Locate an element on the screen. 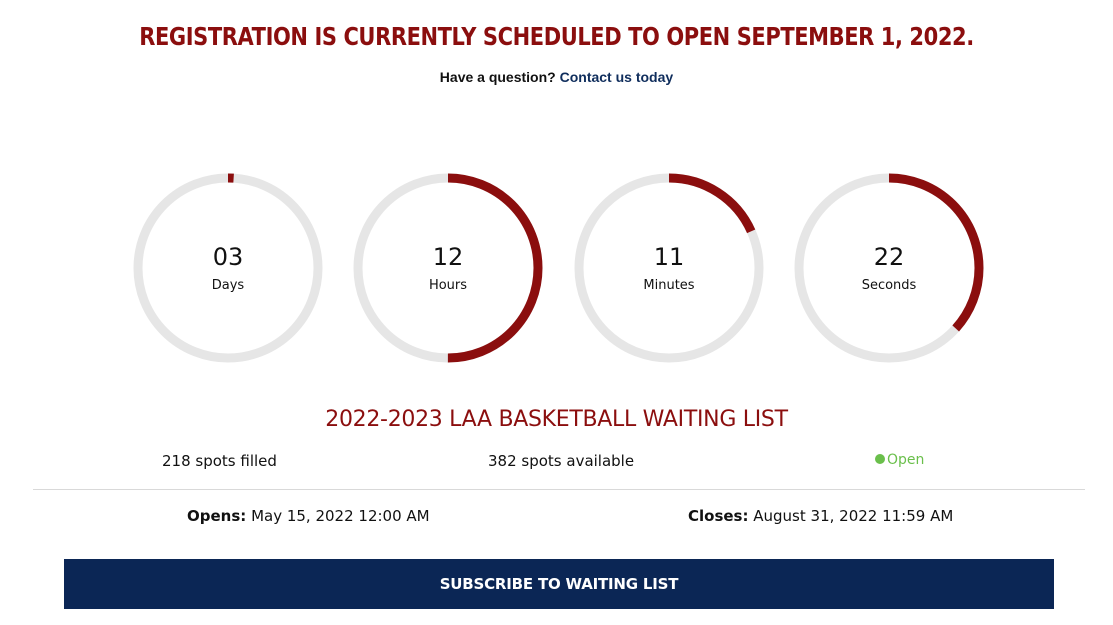  status-badge: Open is located at coordinates (899, 460).